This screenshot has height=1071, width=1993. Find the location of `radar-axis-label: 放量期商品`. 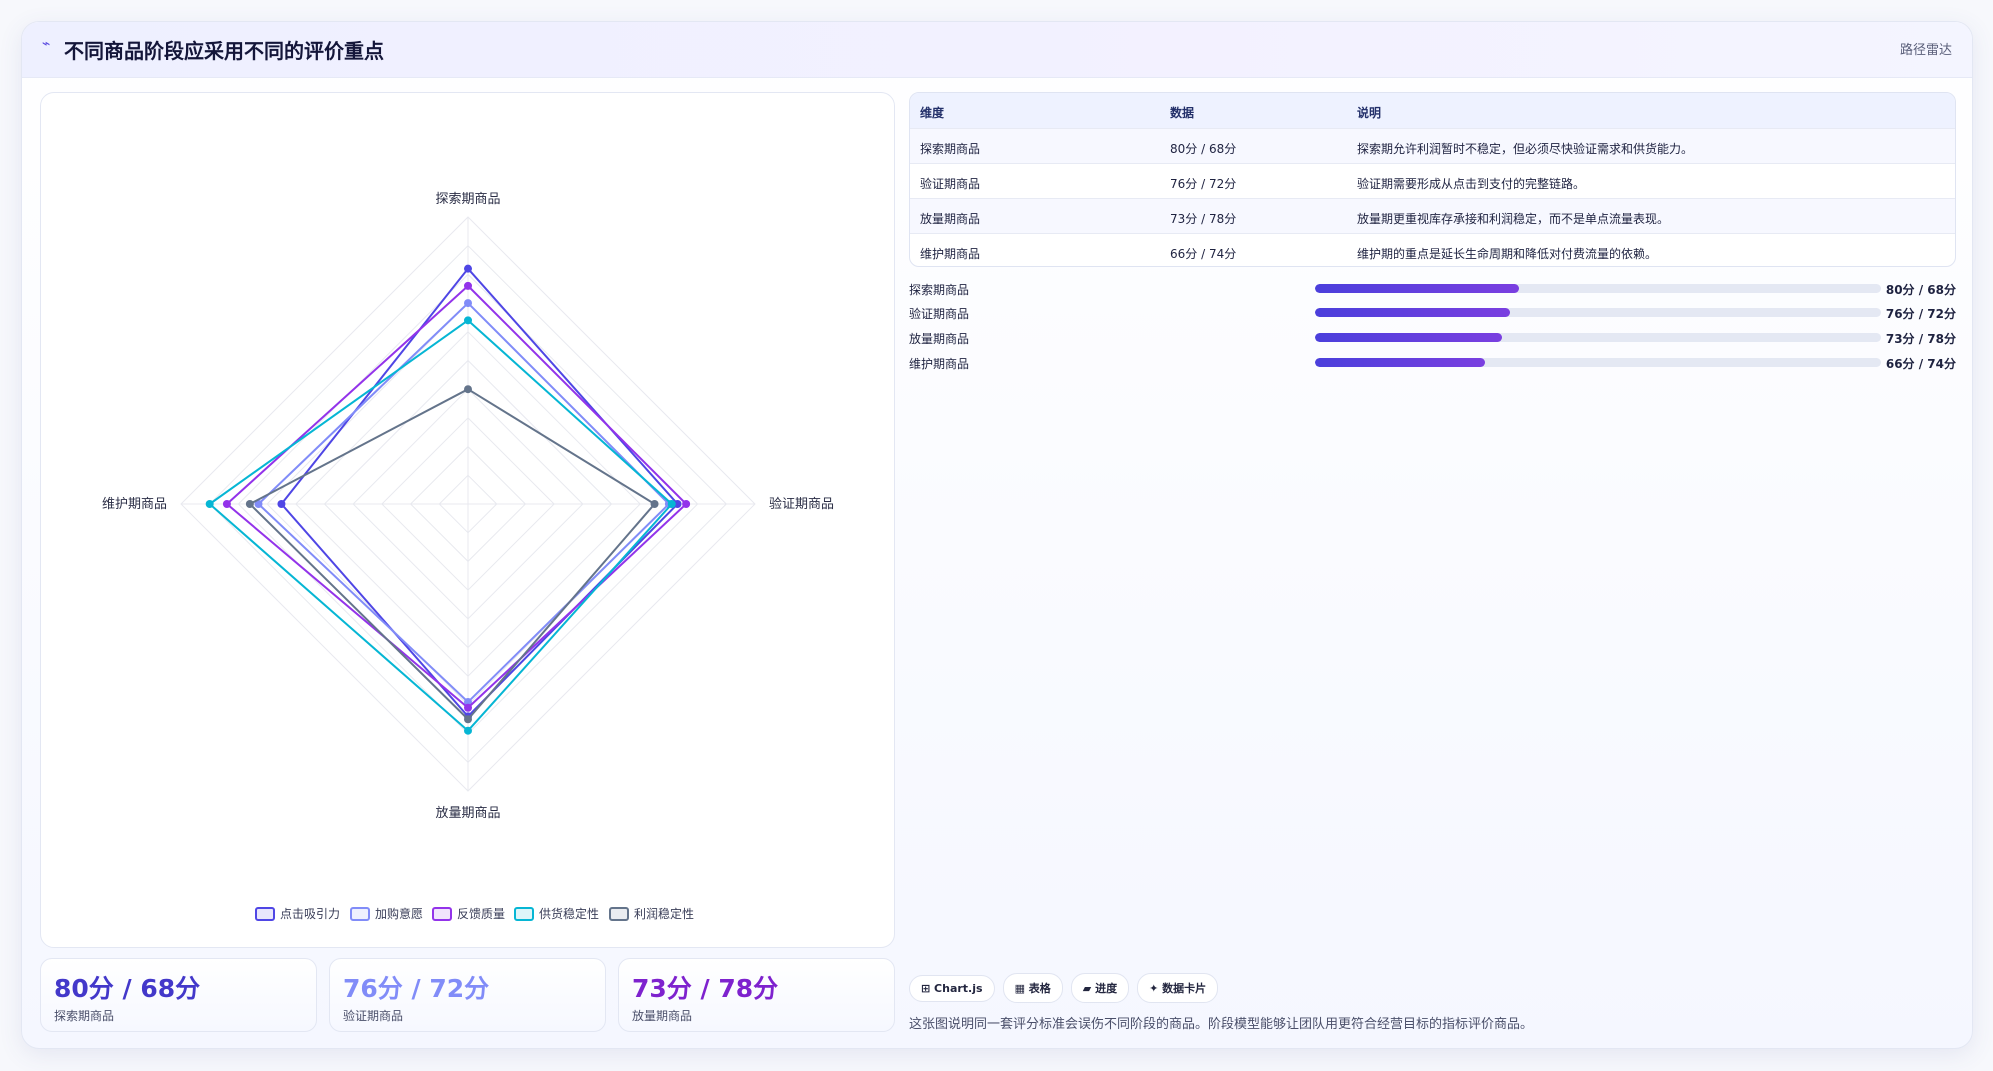

radar-axis-label: 放量期商品 is located at coordinates (467, 813).